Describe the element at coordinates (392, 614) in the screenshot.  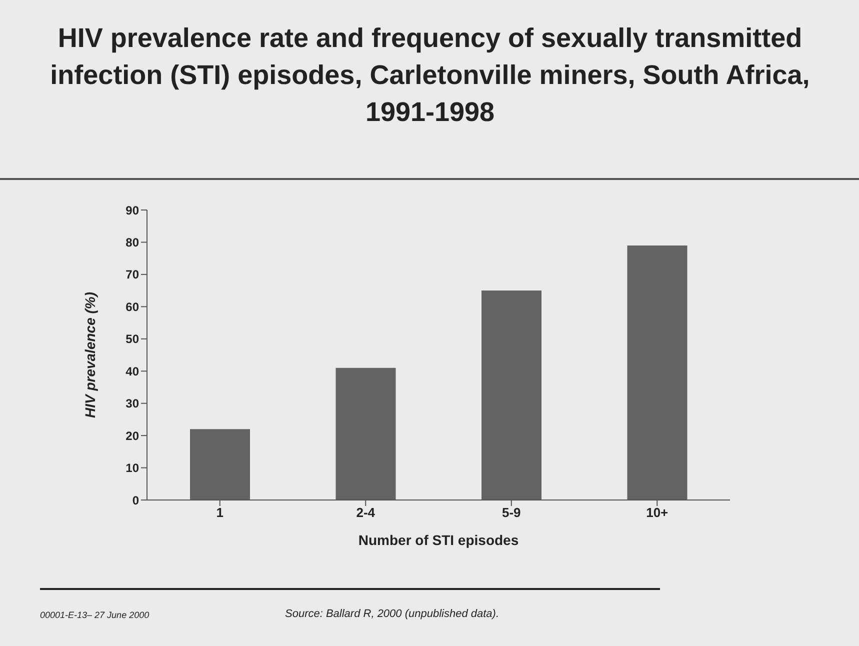
I see `source-note: Source: Ballard R, 2000 (unpublished data).` at that location.